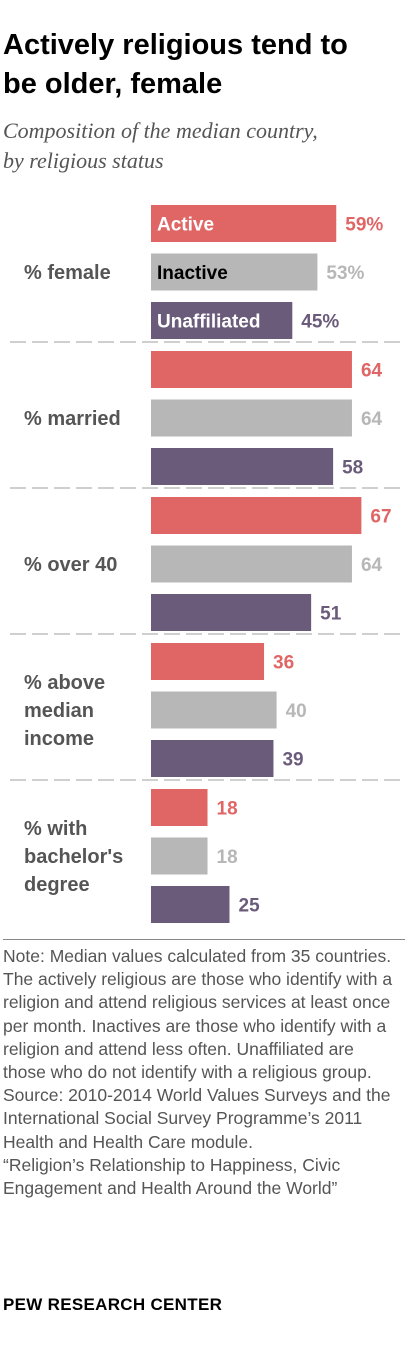 This screenshot has width=405, height=1354. Describe the element at coordinates (72, 419) in the screenshot. I see `category-label: % married` at that location.